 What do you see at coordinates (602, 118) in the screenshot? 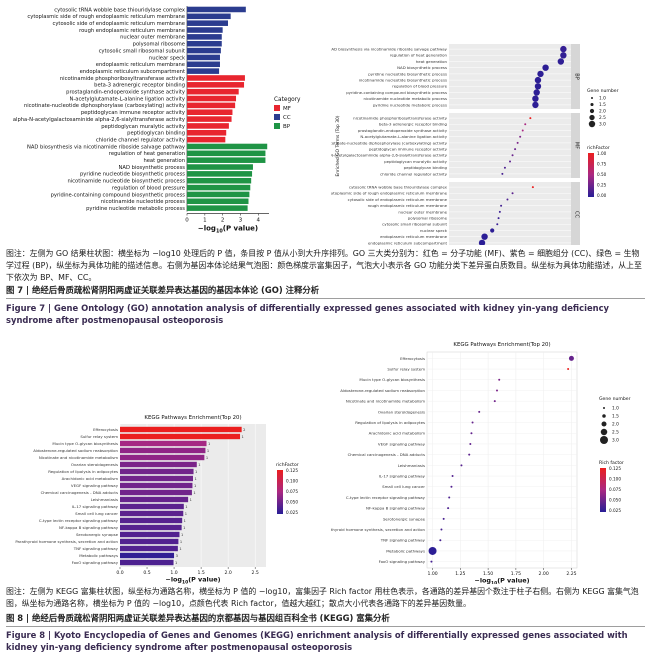
I see `size-legend-label: 2.5` at bounding box center [602, 118].